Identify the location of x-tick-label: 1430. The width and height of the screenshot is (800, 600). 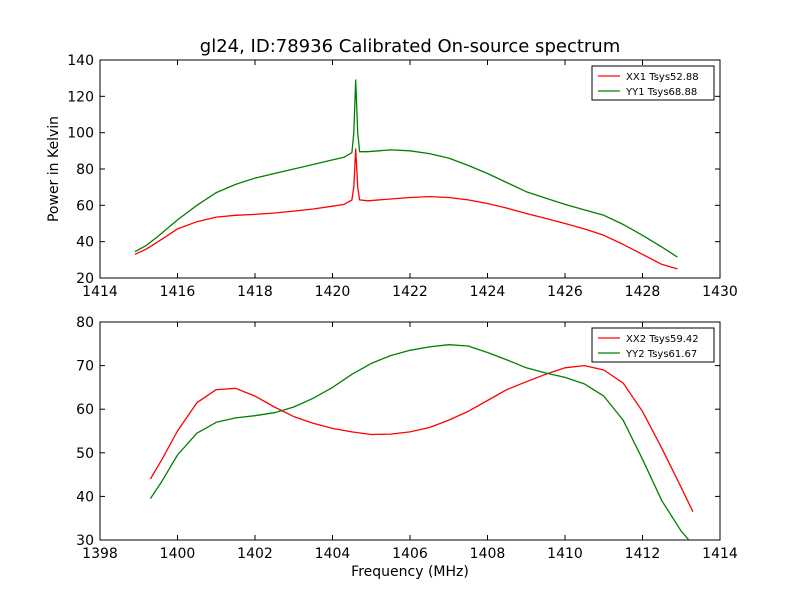
(720, 292).